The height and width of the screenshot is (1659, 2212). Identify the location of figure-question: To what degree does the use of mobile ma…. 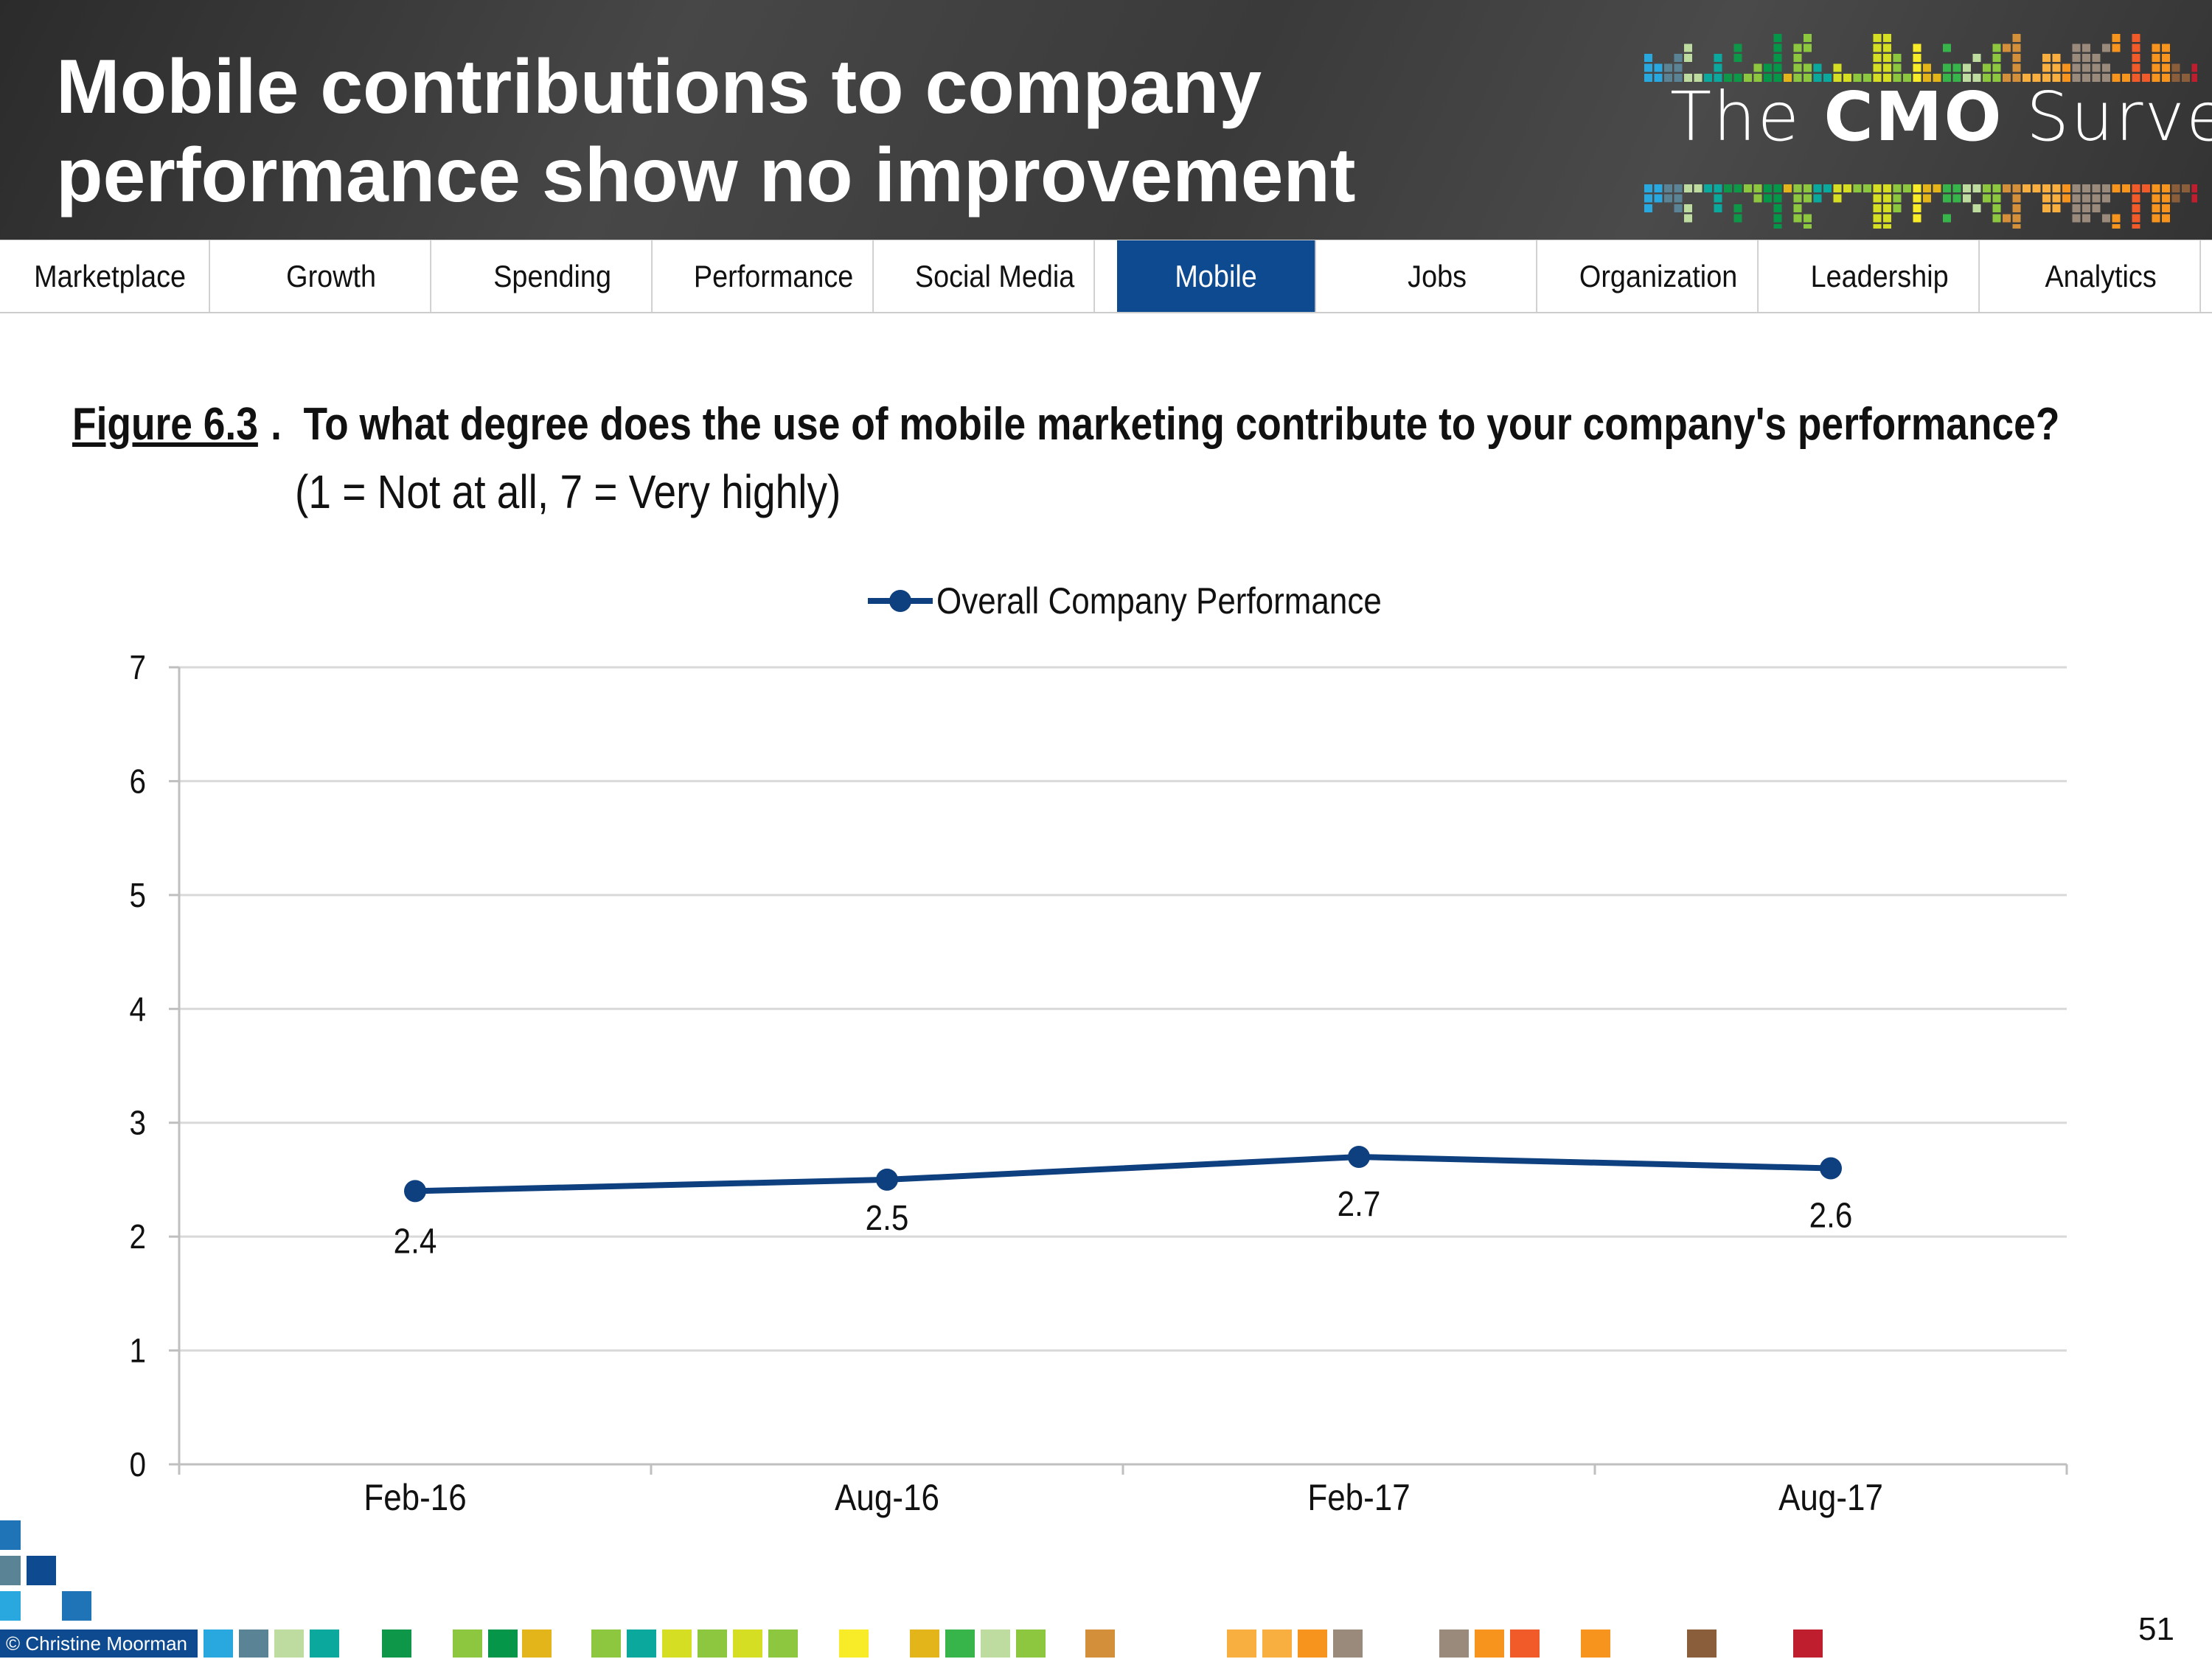
(1181, 424).